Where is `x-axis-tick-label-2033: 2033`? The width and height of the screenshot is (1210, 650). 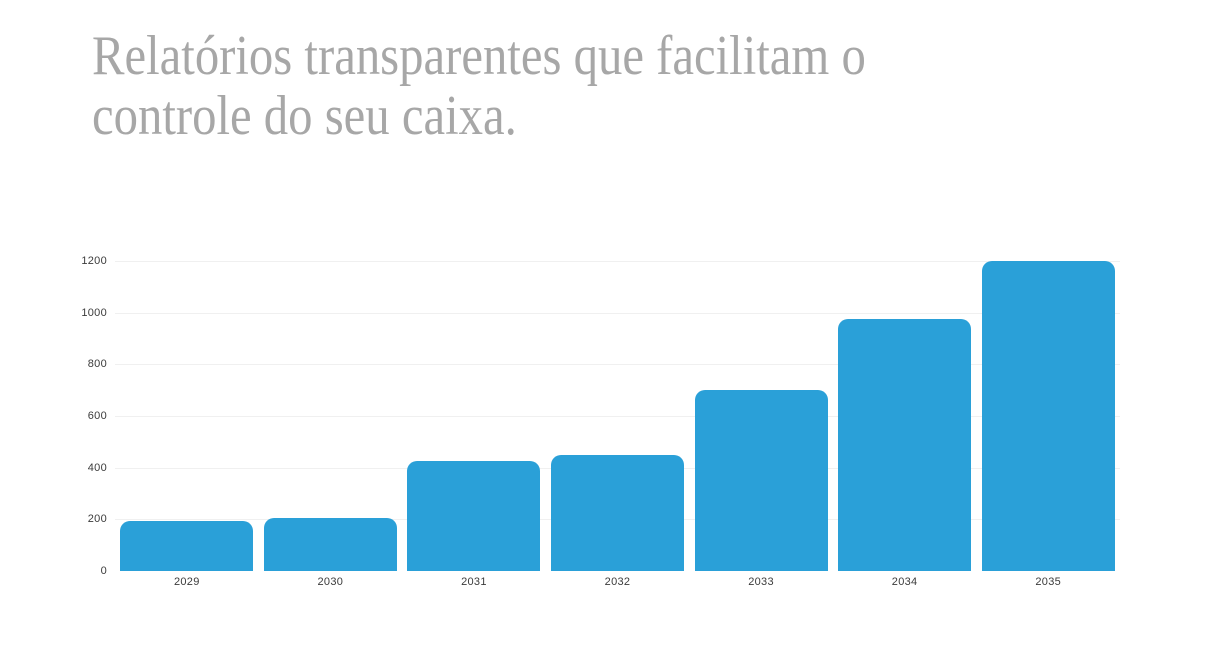
x-axis-tick-label-2033: 2033 is located at coordinates (761, 582).